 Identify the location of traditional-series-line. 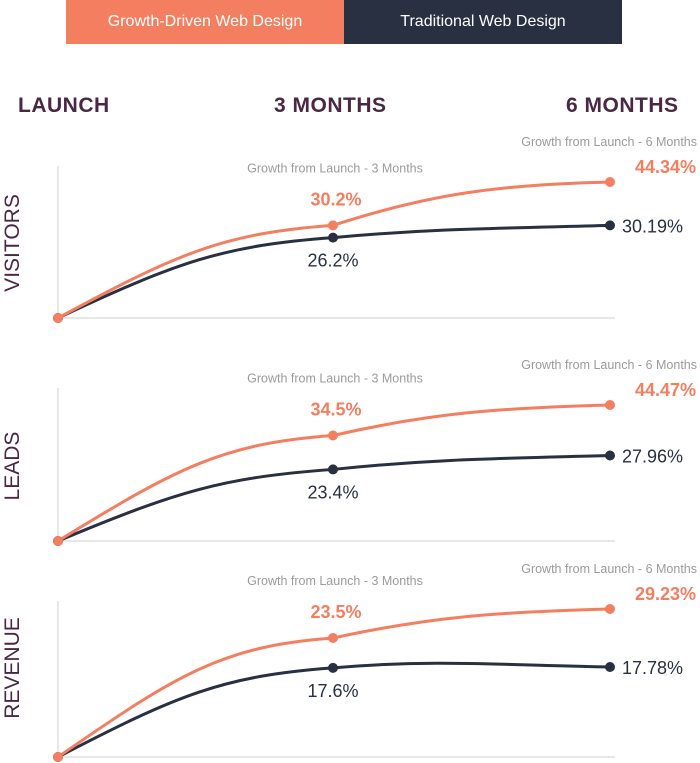
(334, 710).